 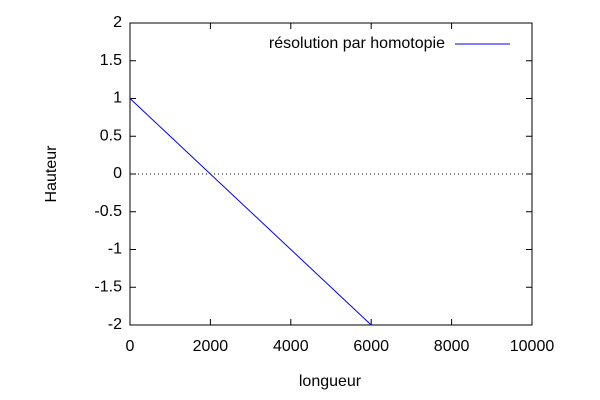 I want to click on x-tick-label: 4000, so click(x=291, y=346).